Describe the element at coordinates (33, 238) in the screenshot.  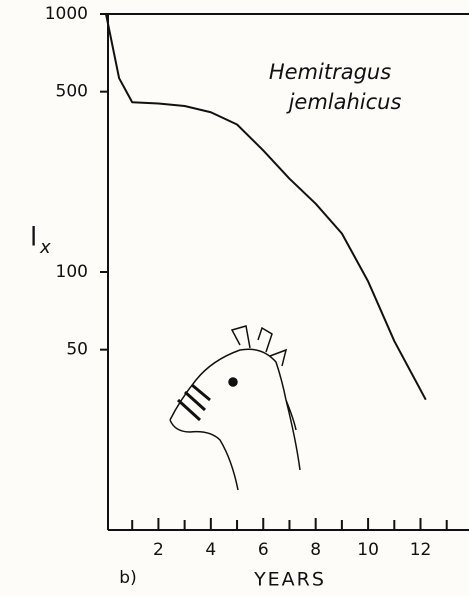
I see `y-axis-label: l` at that location.